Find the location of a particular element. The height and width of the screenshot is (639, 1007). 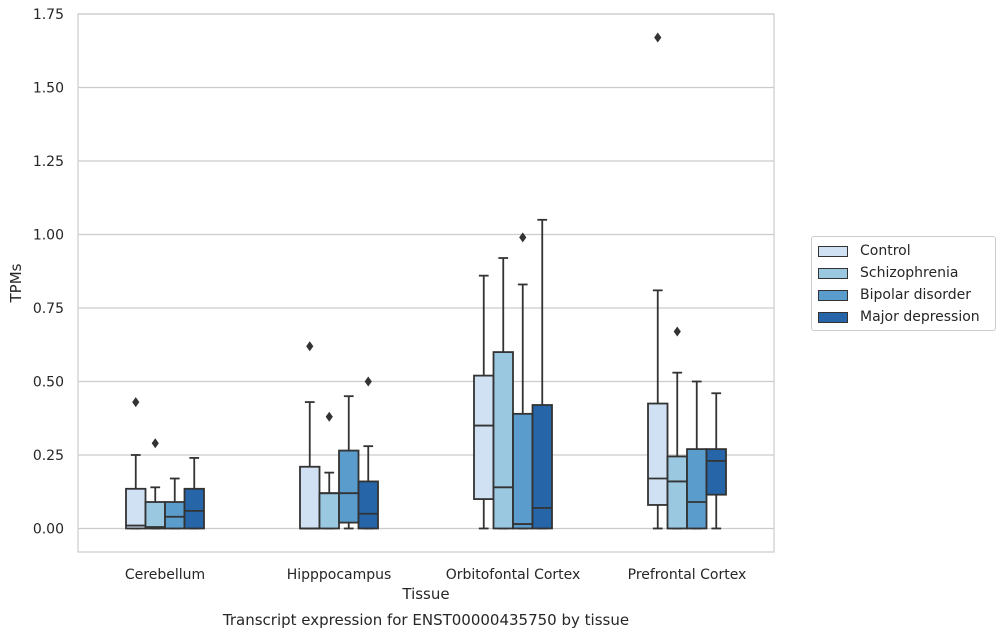

x-tick-label: Orbitofontal Cortex is located at coordinates (513, 575).